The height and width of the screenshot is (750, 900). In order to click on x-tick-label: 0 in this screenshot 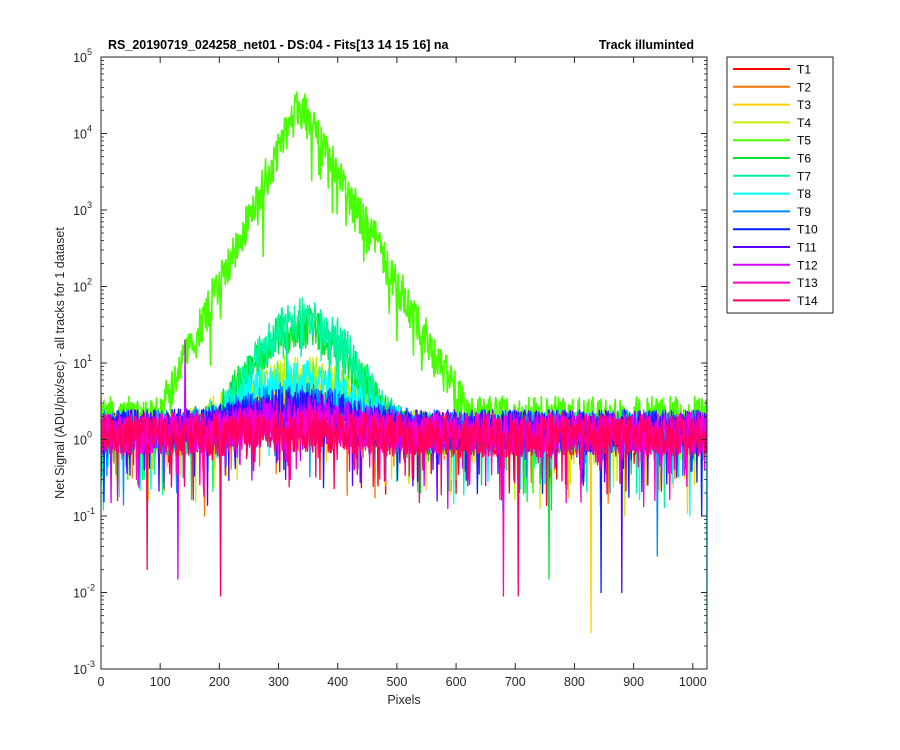, I will do `click(101, 682)`.